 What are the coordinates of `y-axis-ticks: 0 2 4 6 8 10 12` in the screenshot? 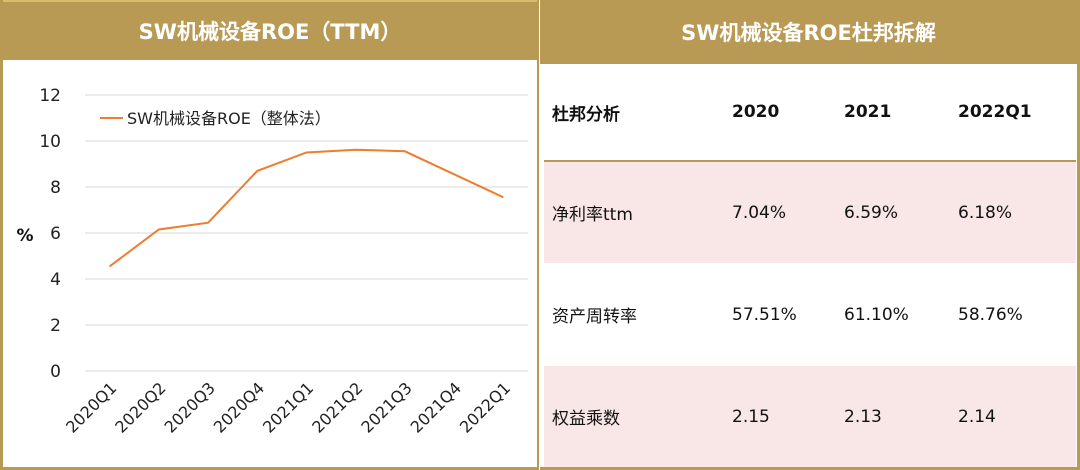 It's located at (50, 234).